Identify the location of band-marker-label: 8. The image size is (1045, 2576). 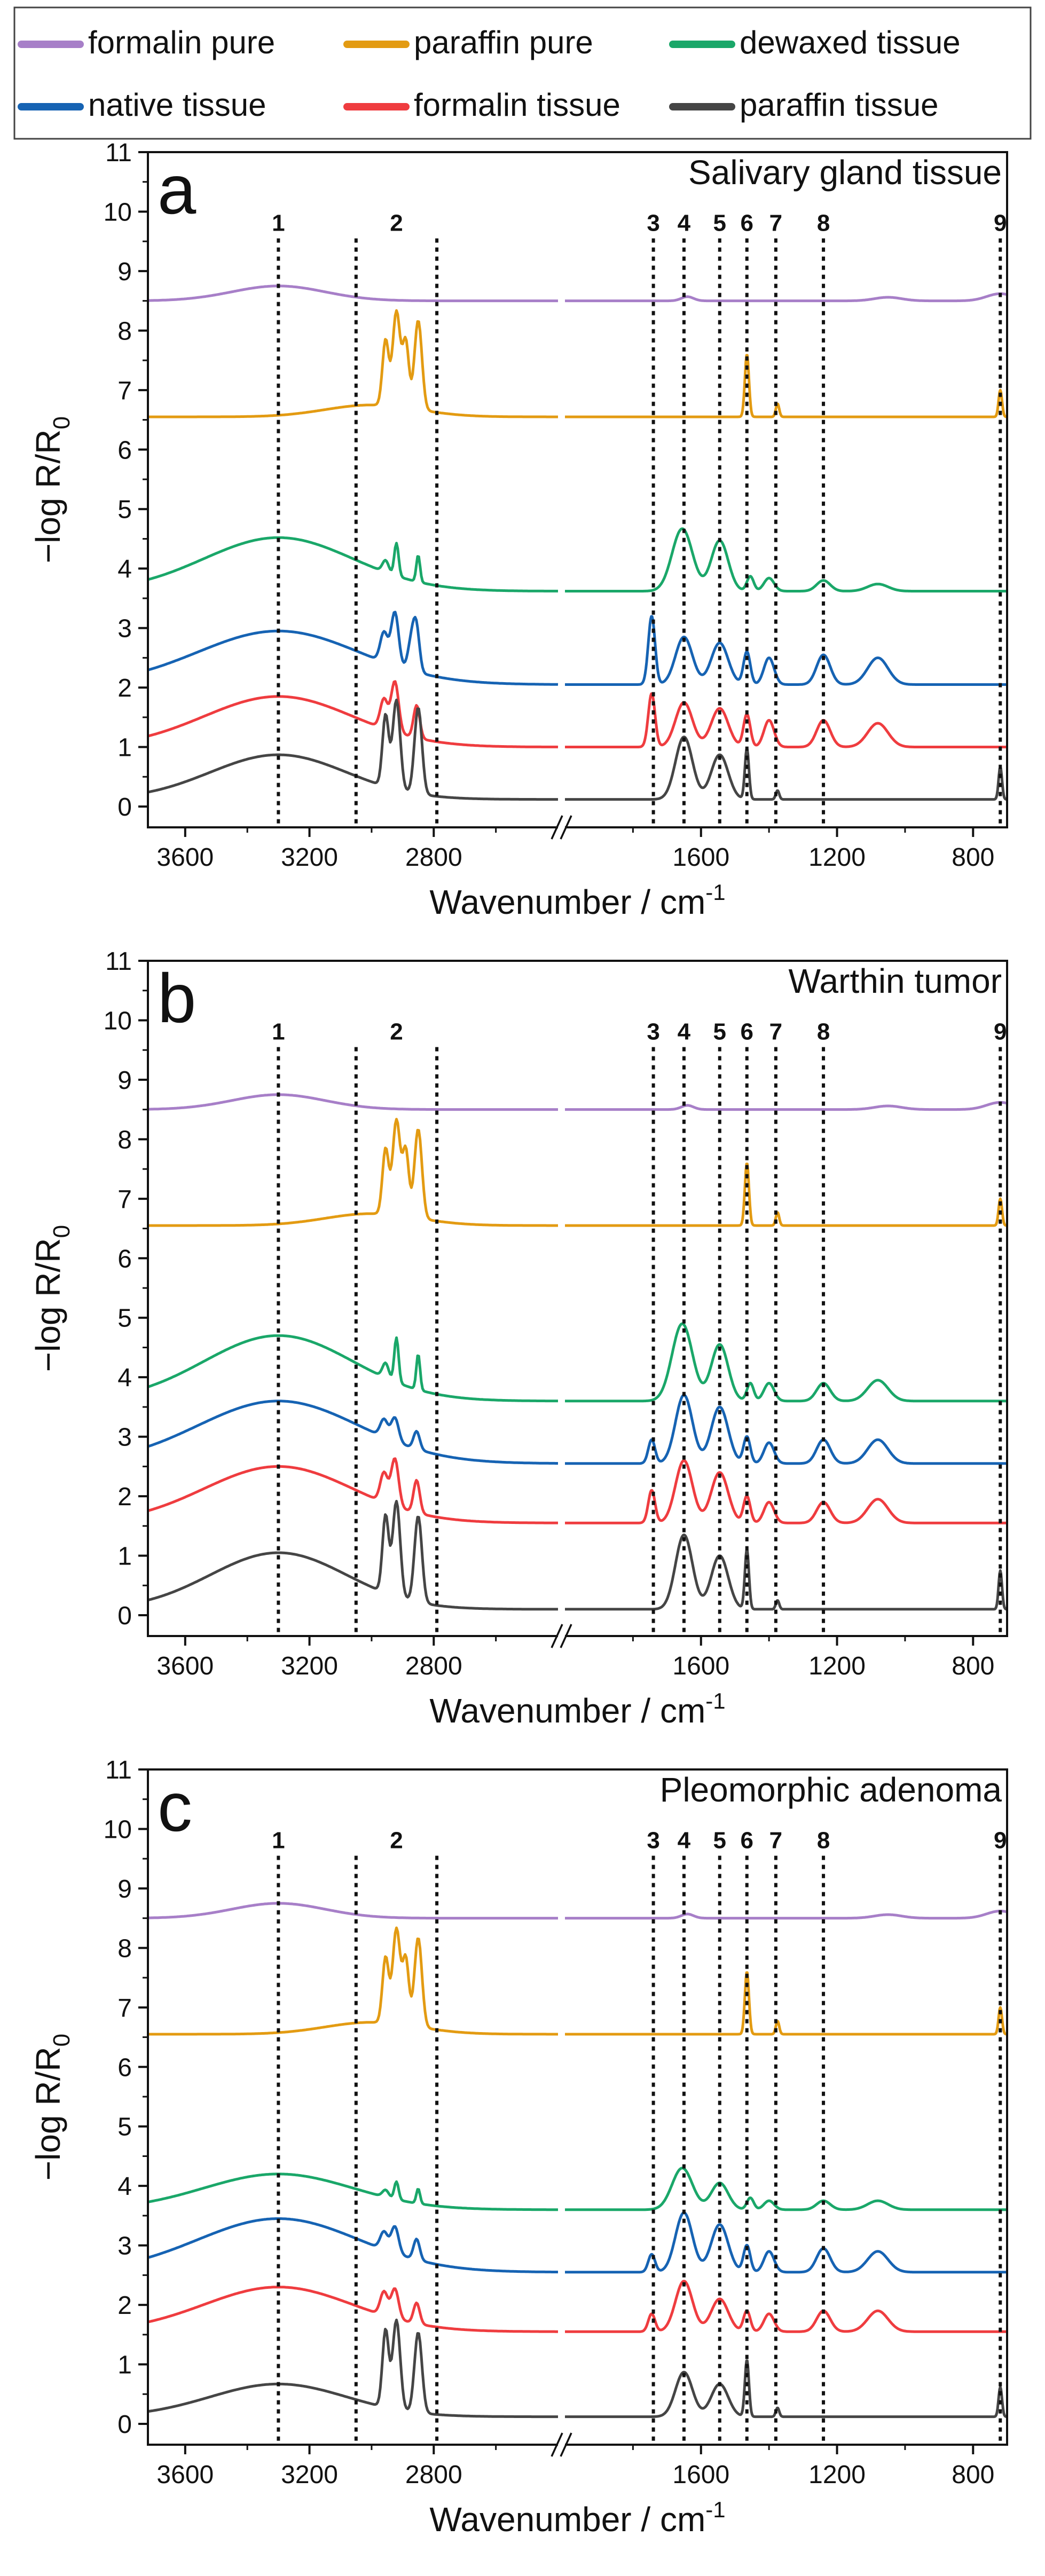
(823, 223).